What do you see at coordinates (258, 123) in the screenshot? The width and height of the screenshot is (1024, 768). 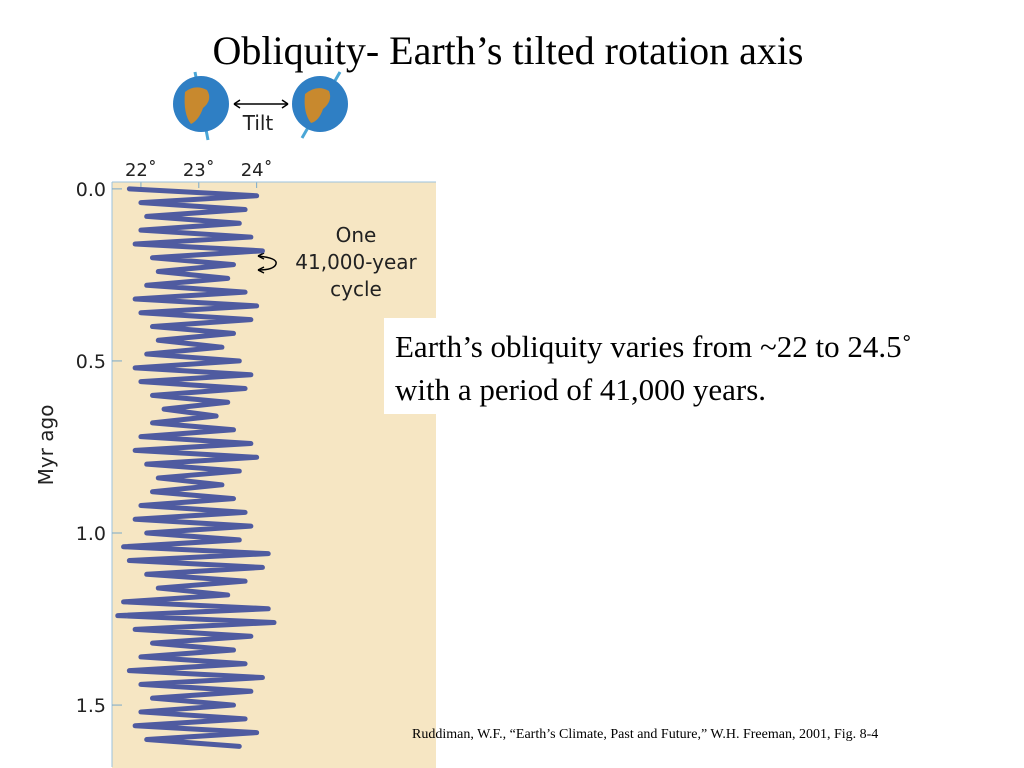 I see `diagram-label: Tilt` at bounding box center [258, 123].